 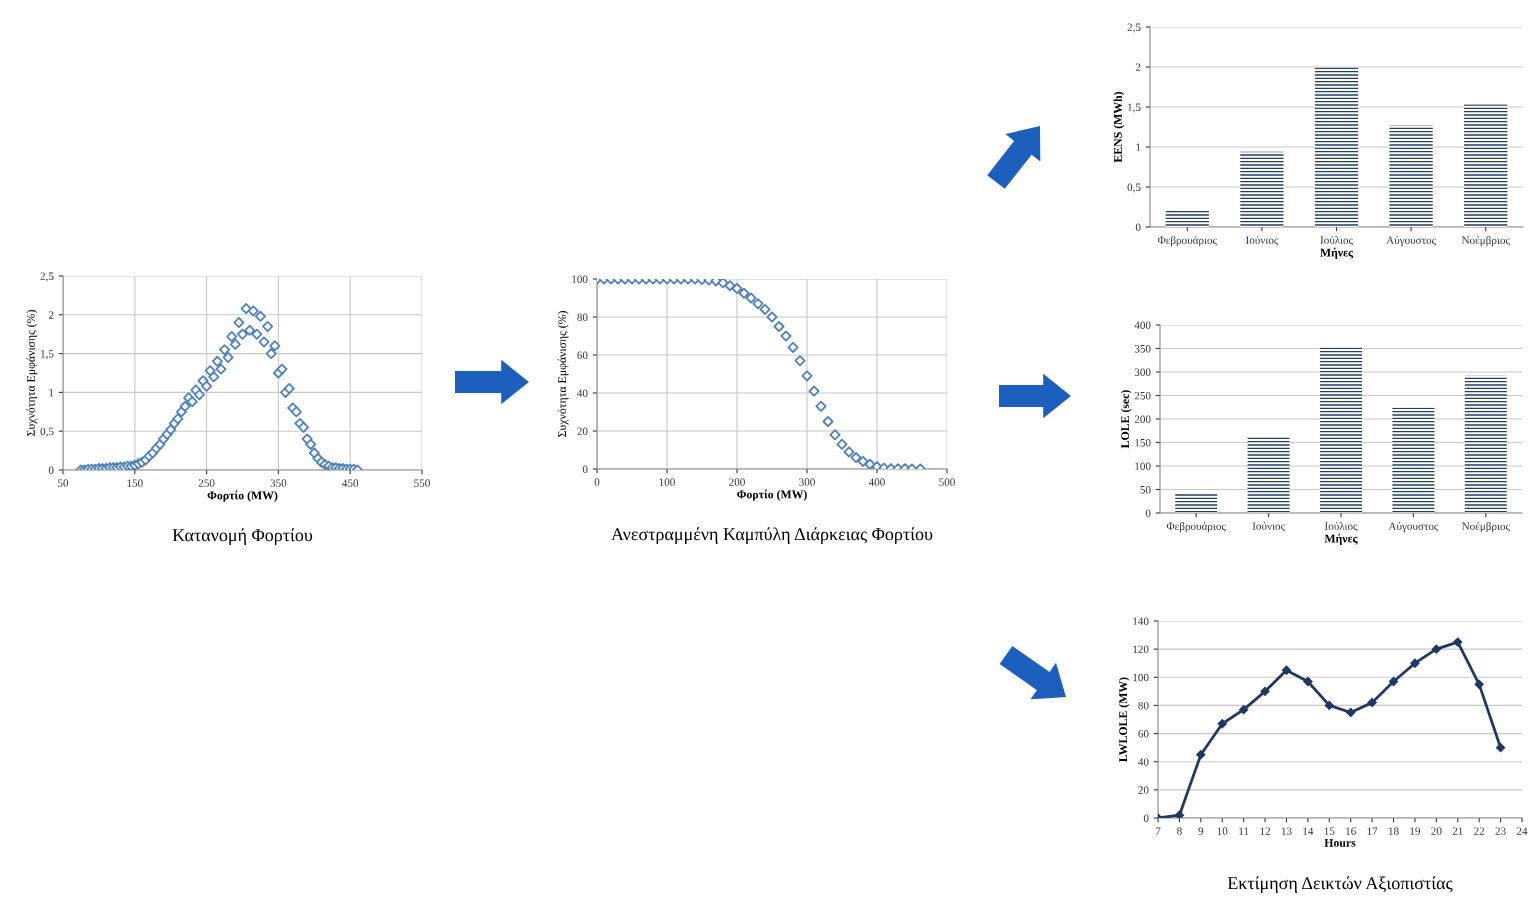 I want to click on y-axis-title: LOLE (sec), so click(x=1126, y=419).